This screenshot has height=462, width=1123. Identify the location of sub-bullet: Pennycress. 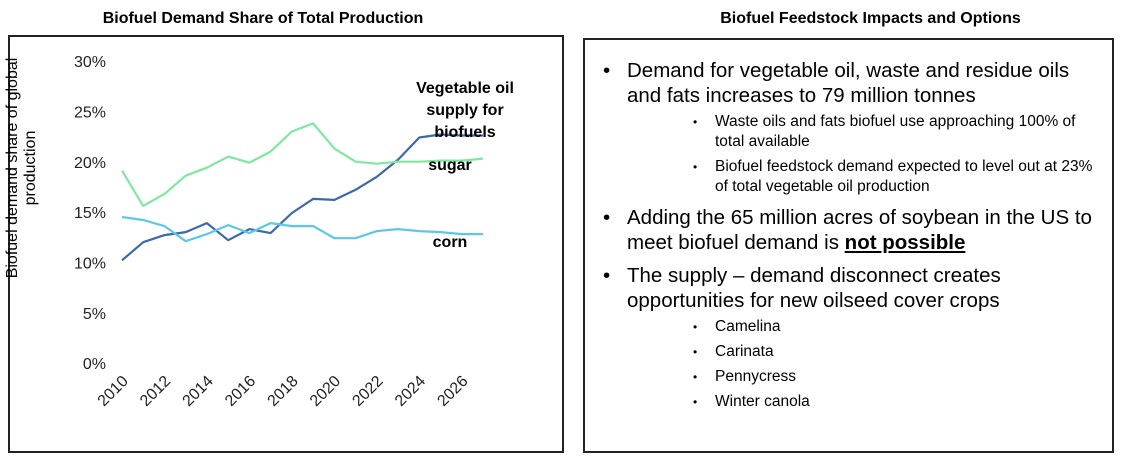
(860, 377).